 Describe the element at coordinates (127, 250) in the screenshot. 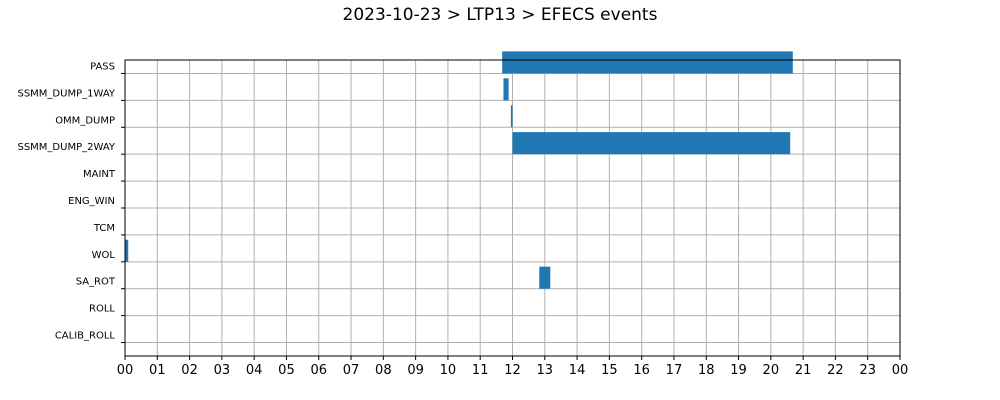

I see `event-bar-wol` at that location.